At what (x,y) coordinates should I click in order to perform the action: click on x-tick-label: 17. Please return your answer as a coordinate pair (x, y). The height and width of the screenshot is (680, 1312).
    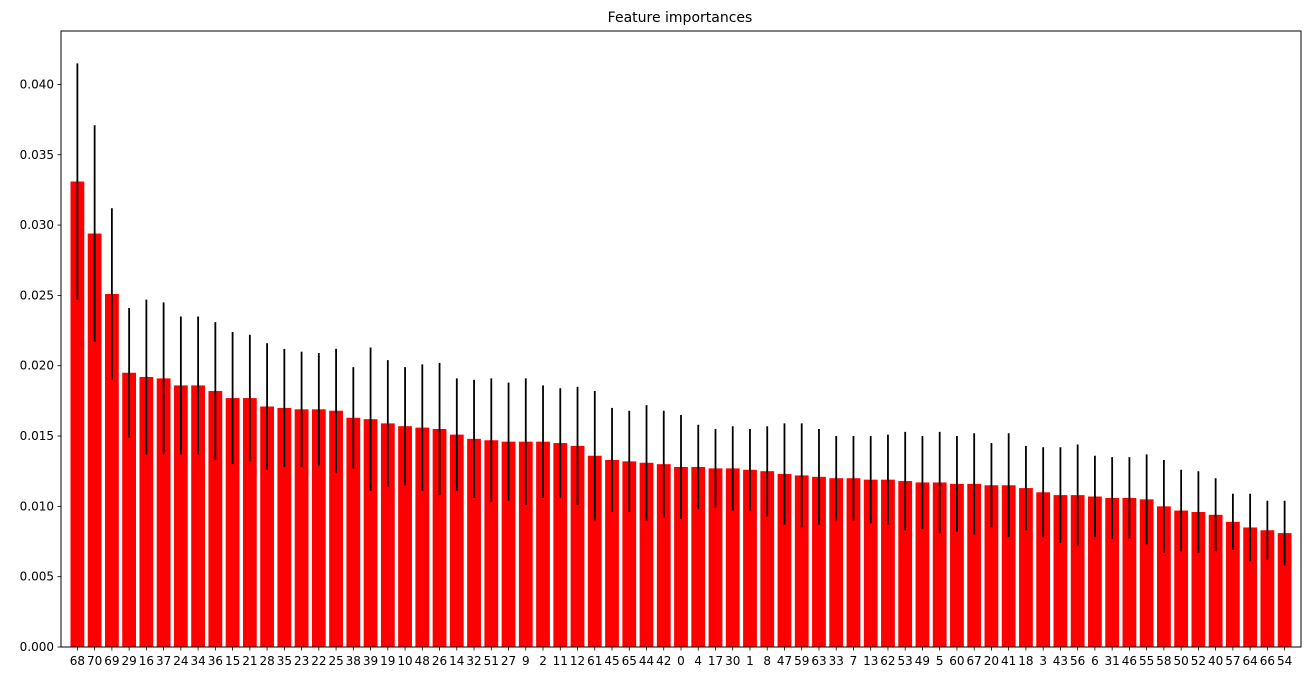
    Looking at the image, I should click on (715, 661).